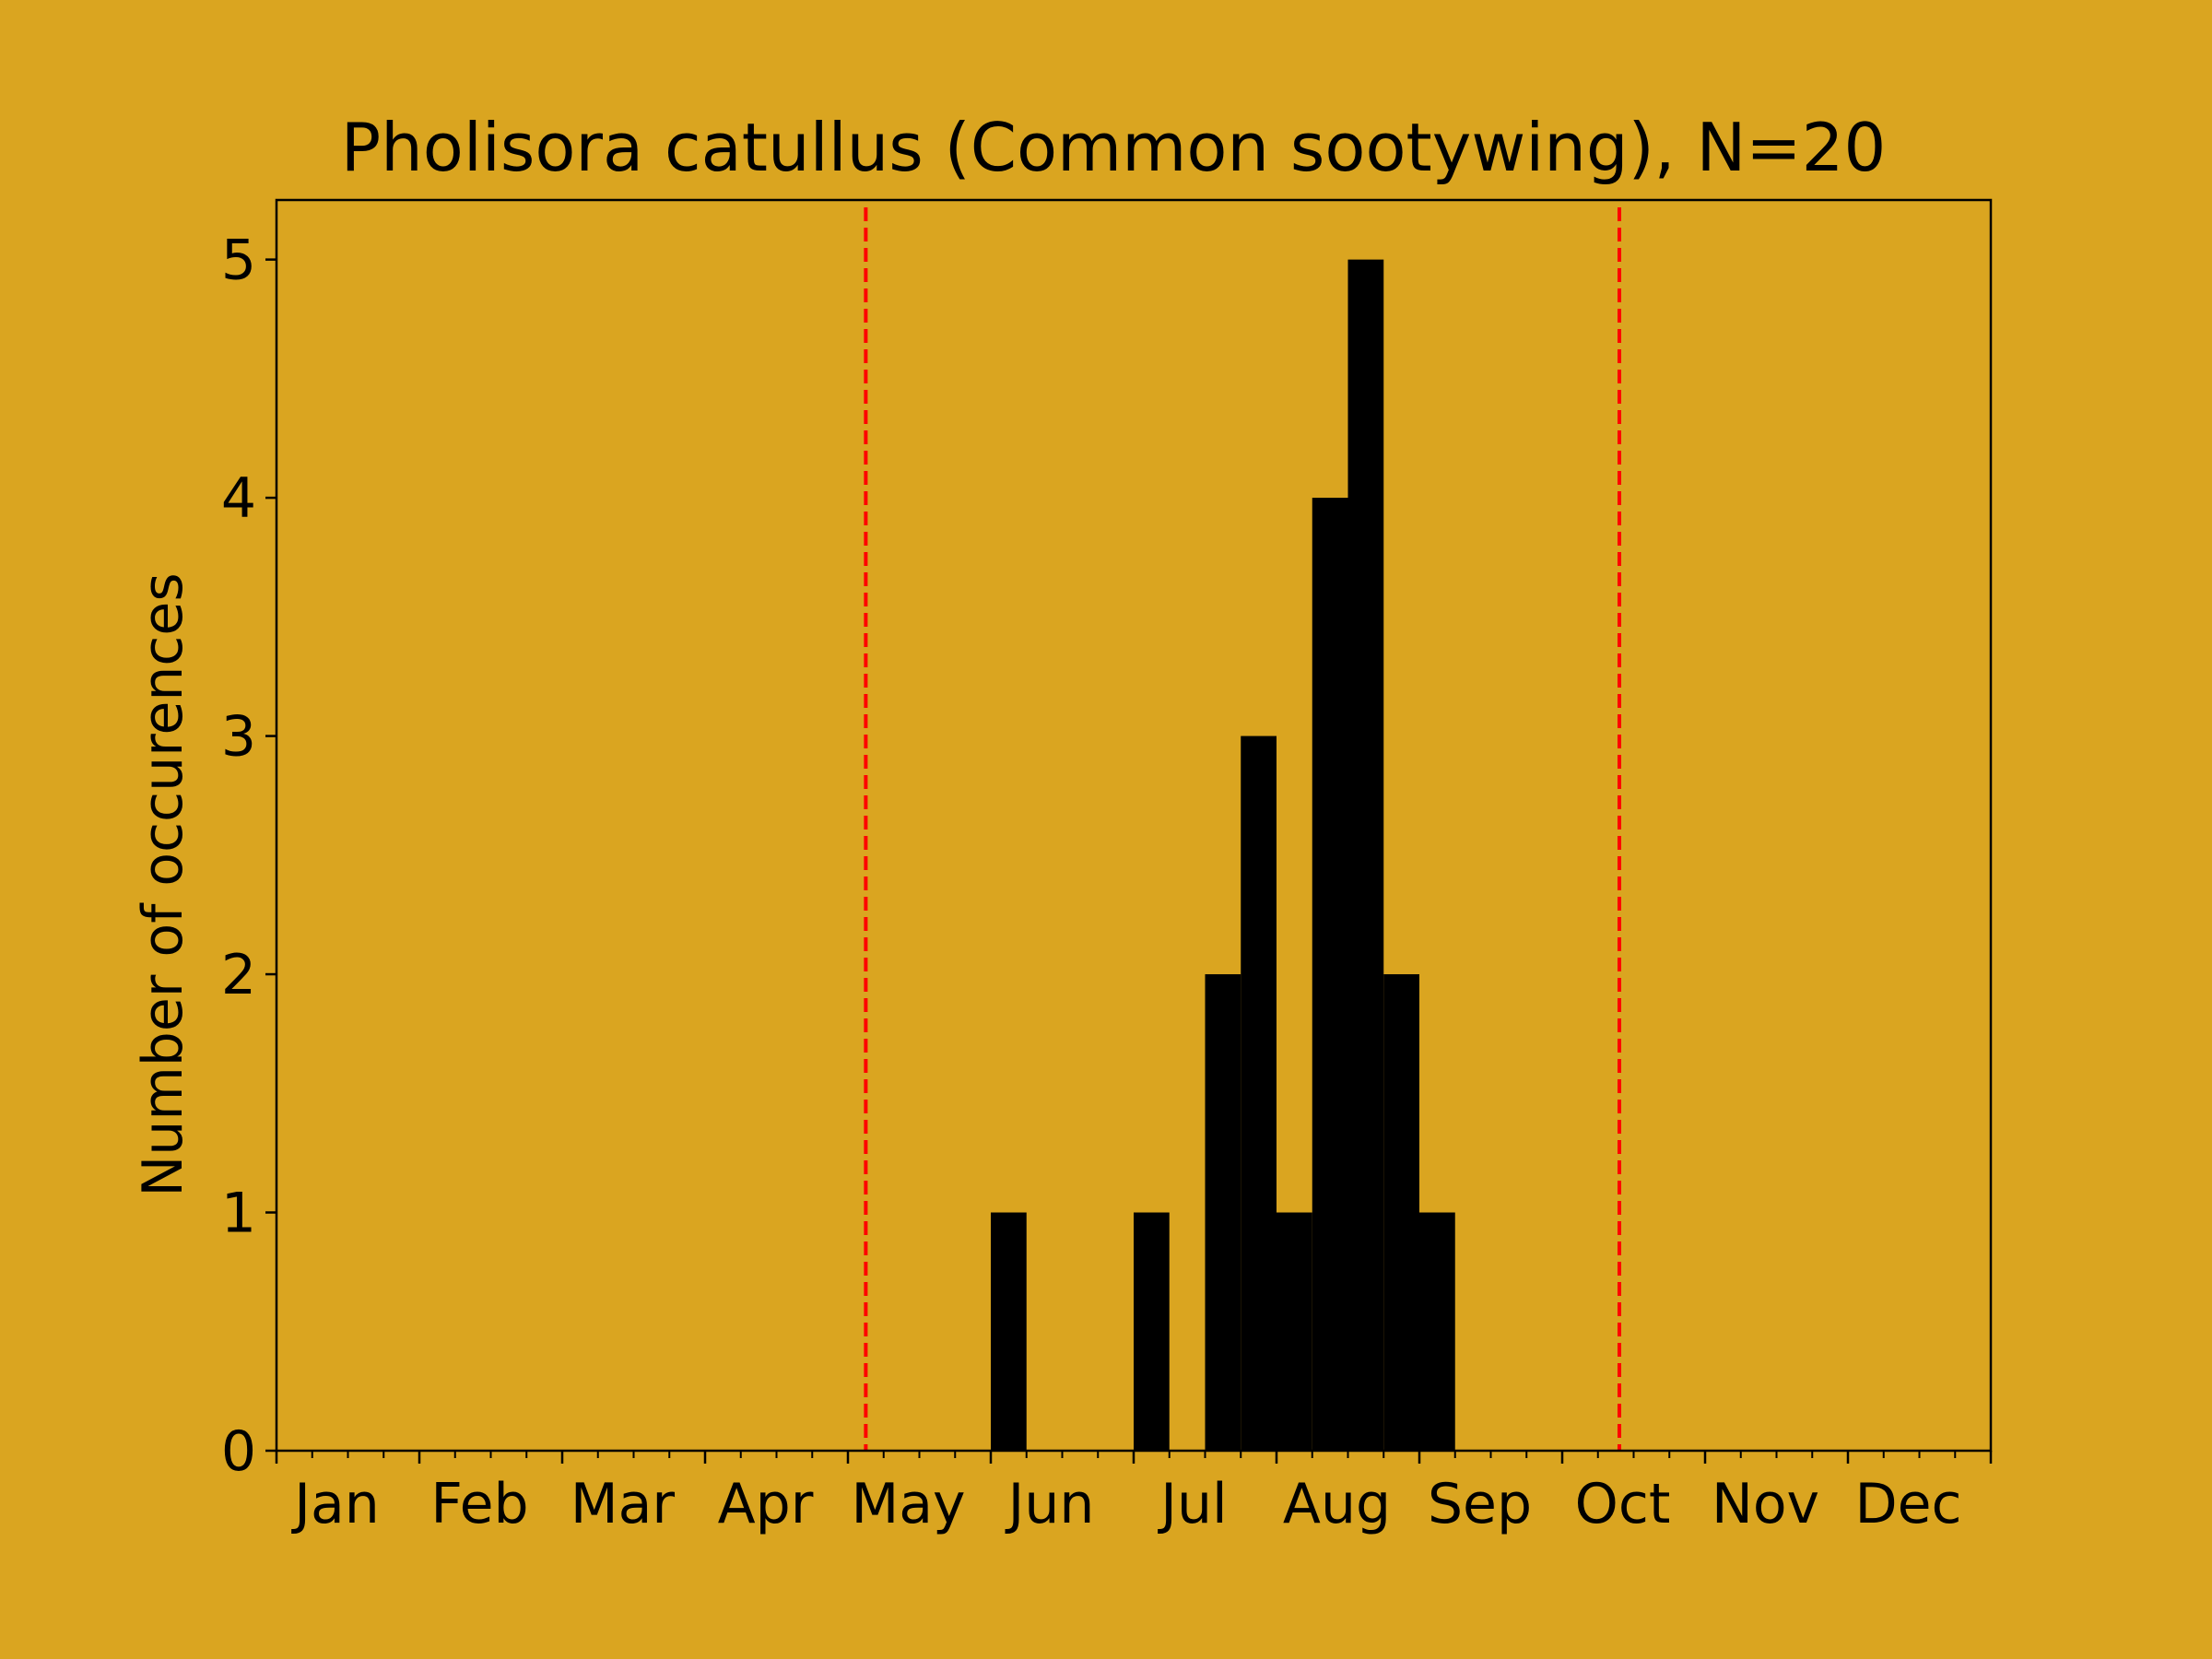  What do you see at coordinates (1623, 1504) in the screenshot?
I see `x-tick-label: Oct` at bounding box center [1623, 1504].